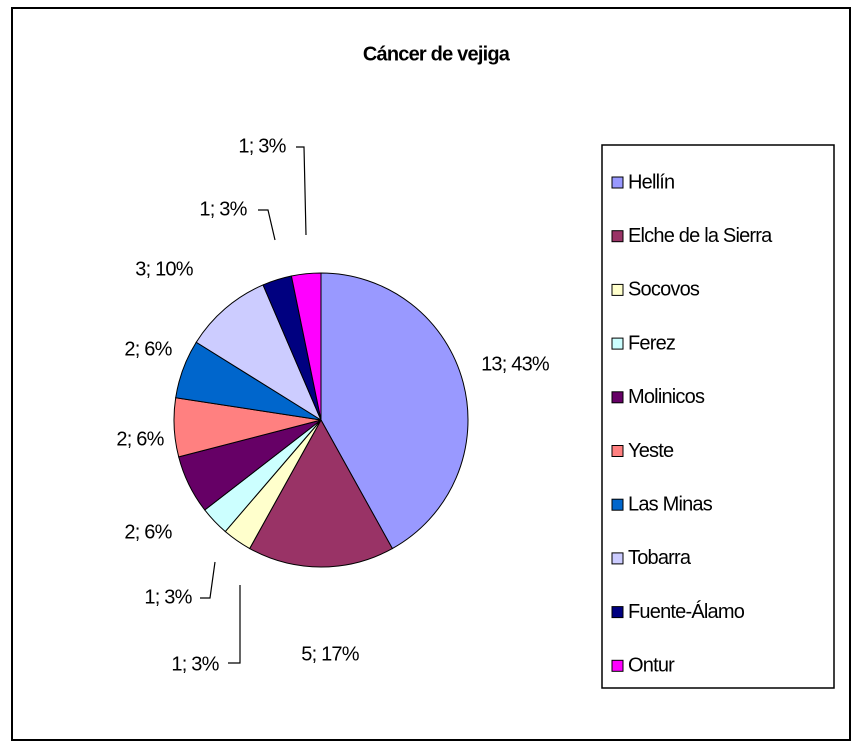 Image resolution: width=859 pixels, height=748 pixels. What do you see at coordinates (164, 269) in the screenshot?
I see `data-label: 3; 10%` at bounding box center [164, 269].